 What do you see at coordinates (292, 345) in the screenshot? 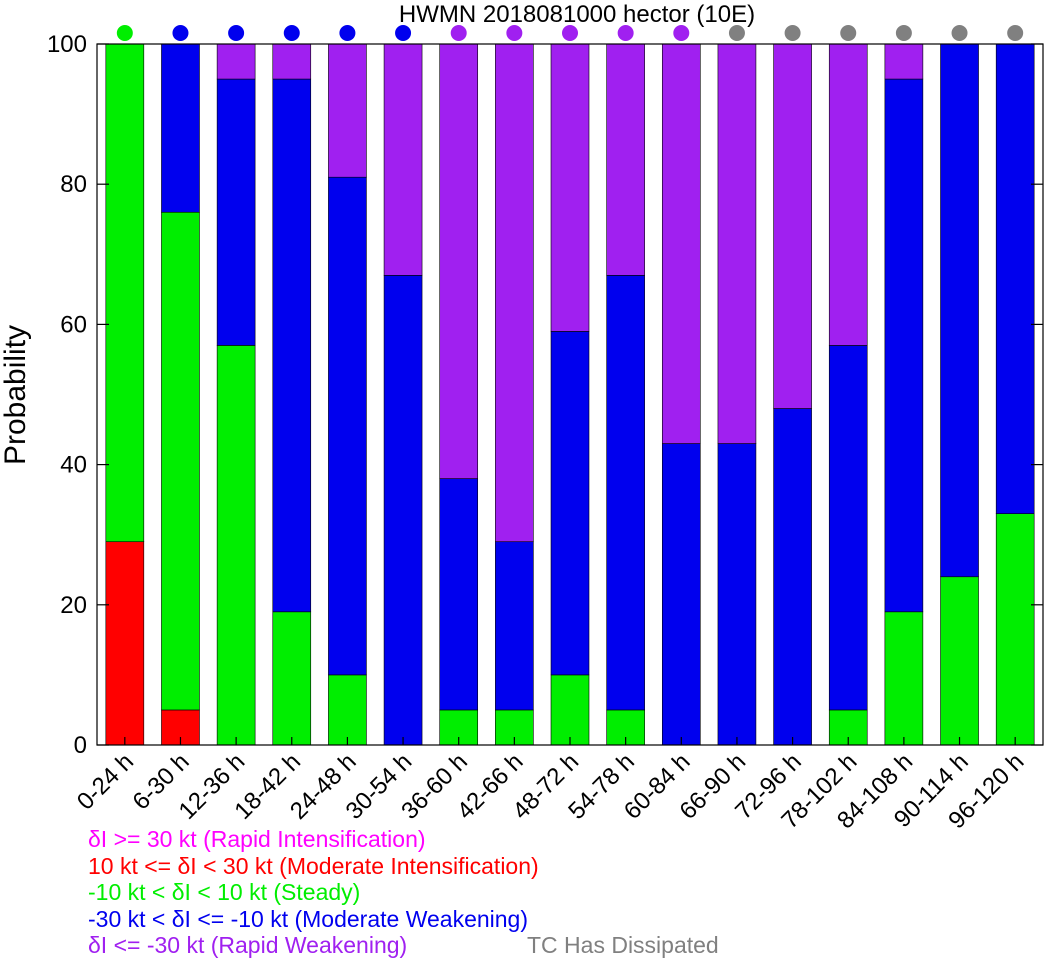
I see `bar-segment-18-42-h-moderate-weakening` at bounding box center [292, 345].